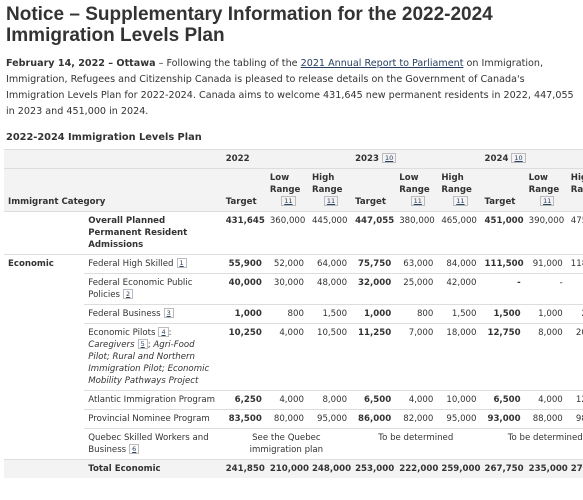 The height and width of the screenshot is (500, 583). I want to click on range-cell: 12,000, so click(574, 400).